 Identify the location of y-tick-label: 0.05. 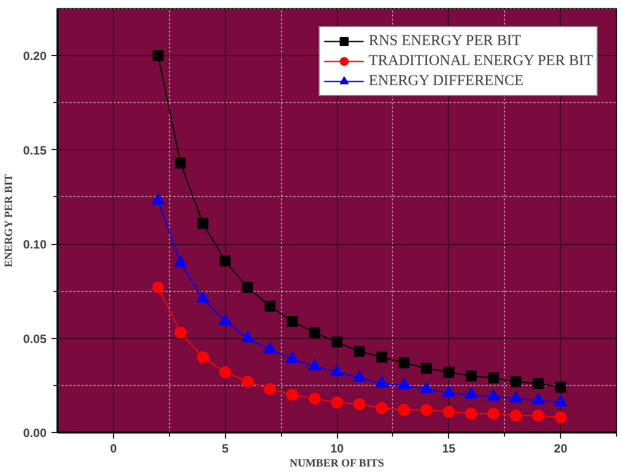
(35, 339).